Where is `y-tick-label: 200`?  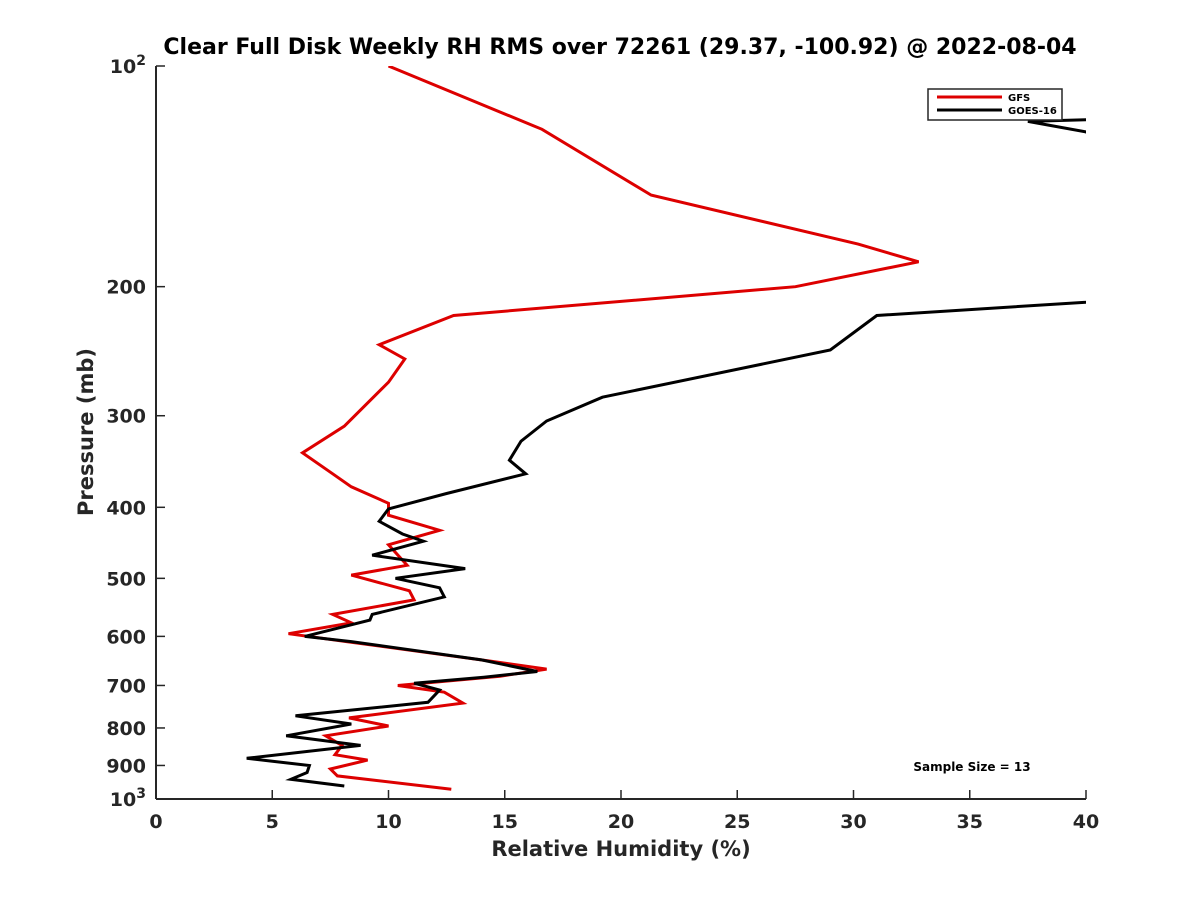
y-tick-label: 200 is located at coordinates (126, 288).